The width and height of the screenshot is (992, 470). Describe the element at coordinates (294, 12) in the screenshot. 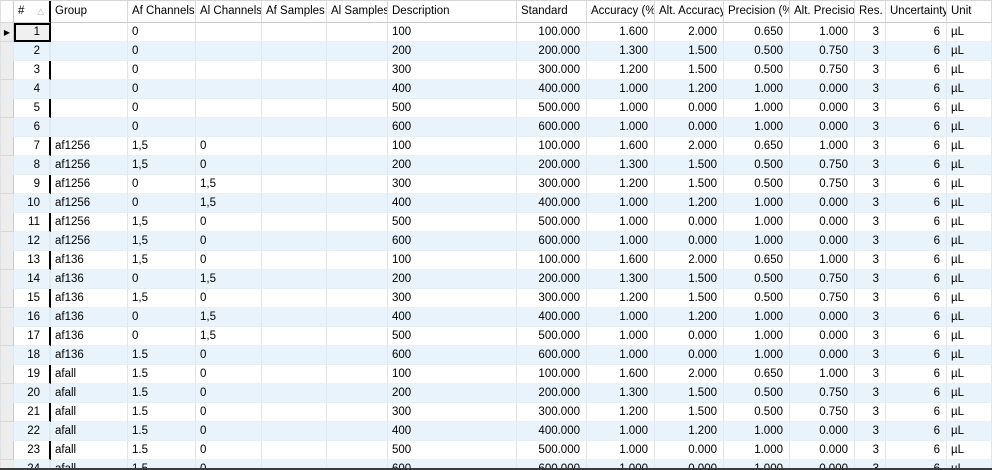

I see `column-header-af-samples: Af Samples` at that location.